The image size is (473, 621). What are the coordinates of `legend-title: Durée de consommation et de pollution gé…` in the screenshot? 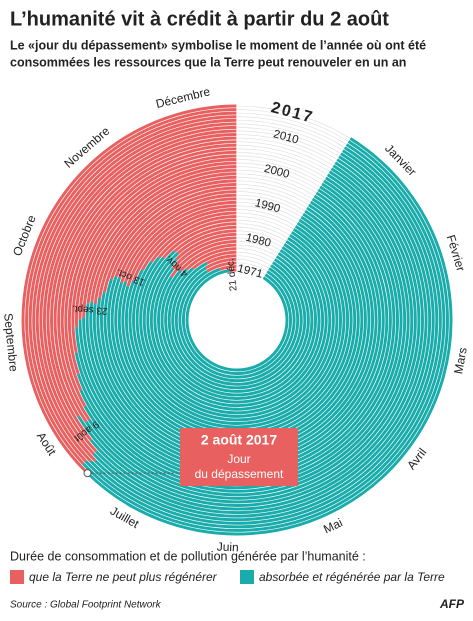 It's located at (188, 556).